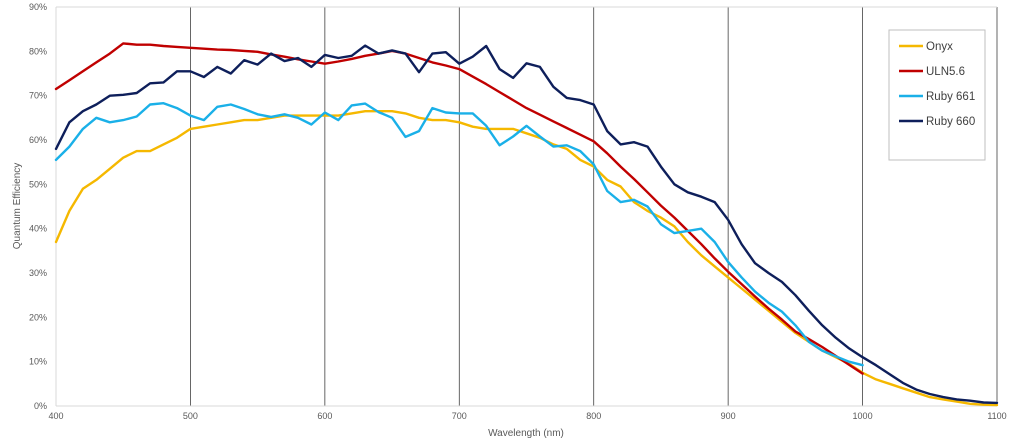  What do you see at coordinates (38, 273) in the screenshot?
I see `y-tick-label: 30%` at bounding box center [38, 273].